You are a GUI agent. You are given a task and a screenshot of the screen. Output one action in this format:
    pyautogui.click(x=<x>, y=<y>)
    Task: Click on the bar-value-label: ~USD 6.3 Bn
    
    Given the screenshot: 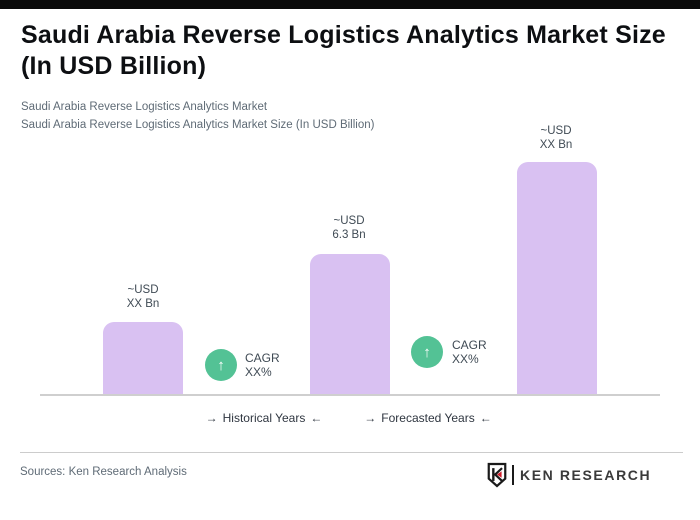 What is the action you would take?
    pyautogui.click(x=349, y=228)
    